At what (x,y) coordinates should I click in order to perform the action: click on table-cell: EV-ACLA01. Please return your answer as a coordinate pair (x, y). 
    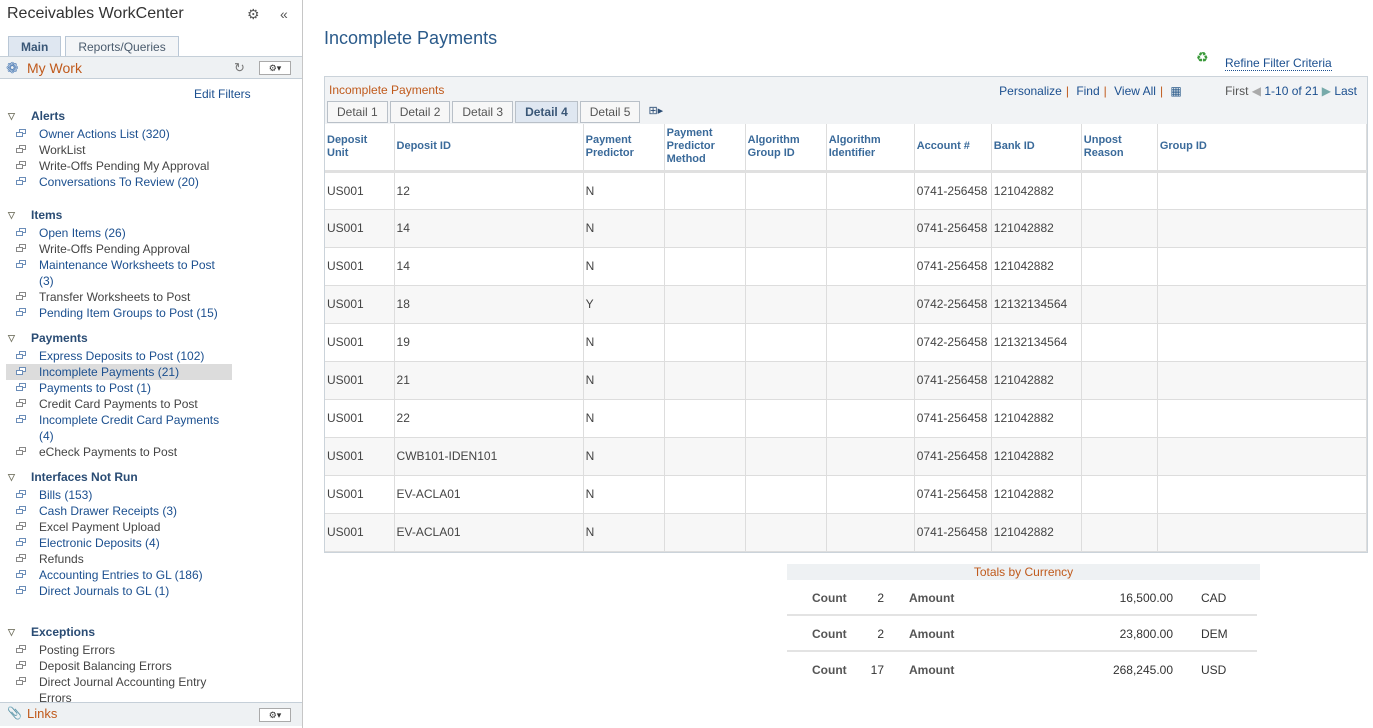
    Looking at the image, I should click on (489, 532).